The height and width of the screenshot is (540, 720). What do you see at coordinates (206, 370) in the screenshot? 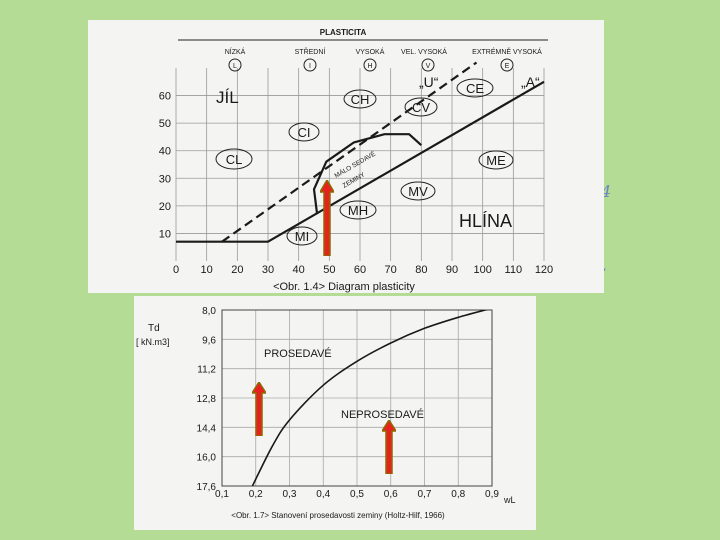
I see `y-tick-label: 11,2` at bounding box center [206, 370].